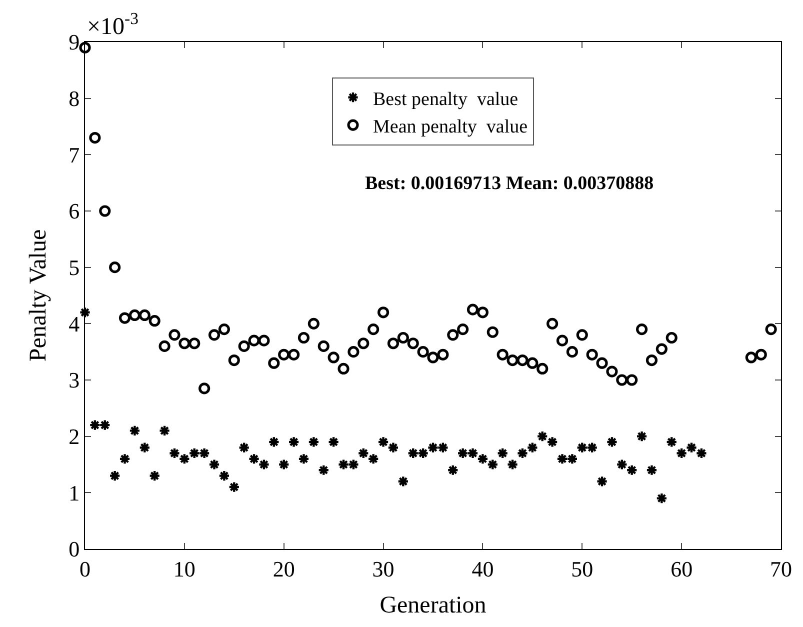  I want to click on x-tick-label: 60, so click(681, 569).